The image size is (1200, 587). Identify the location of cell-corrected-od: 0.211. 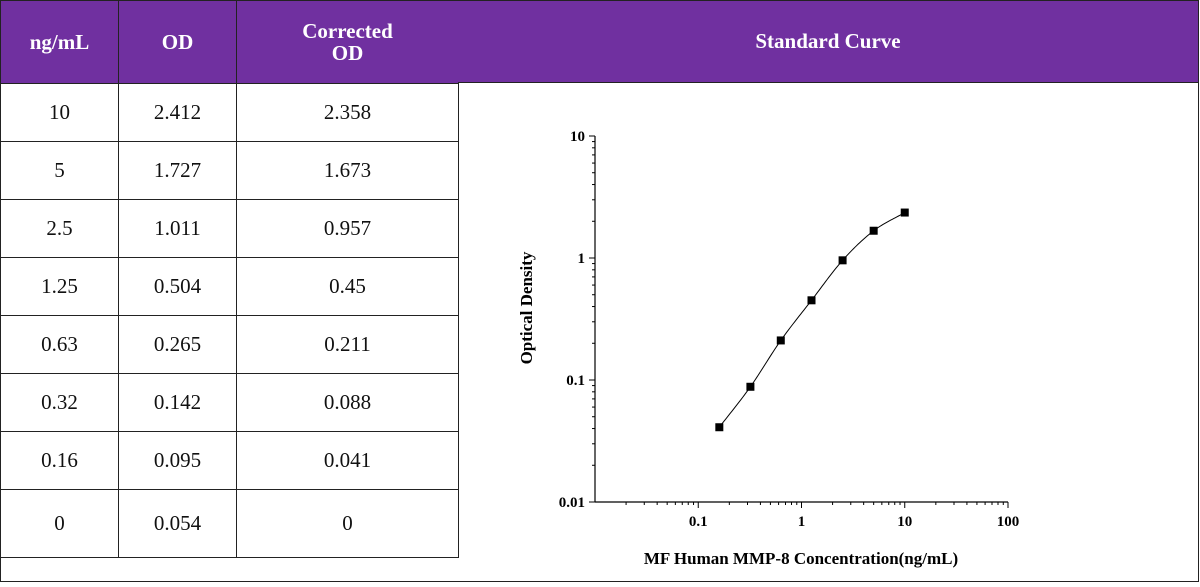
(347, 344).